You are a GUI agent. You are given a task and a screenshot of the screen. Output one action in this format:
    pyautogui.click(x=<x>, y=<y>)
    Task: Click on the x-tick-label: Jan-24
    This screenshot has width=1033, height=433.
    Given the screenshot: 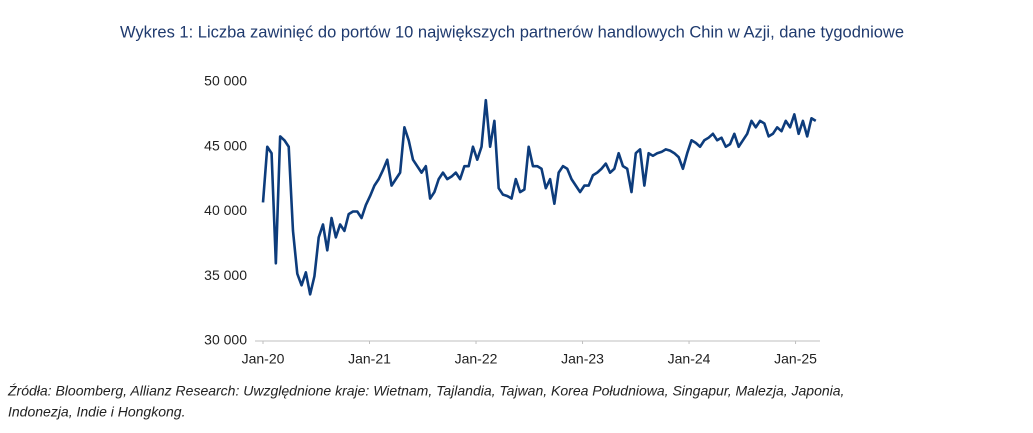 What is the action you would take?
    pyautogui.click(x=689, y=359)
    